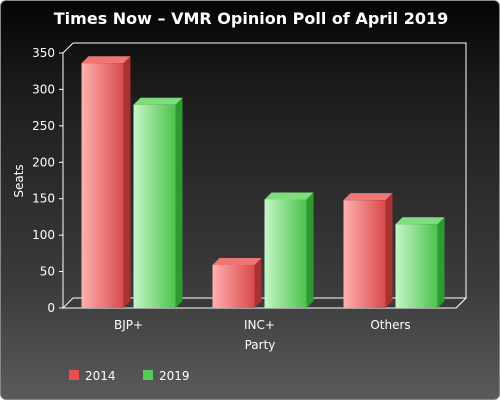 The height and width of the screenshot is (400, 500). I want to click on bar-side-2019-bjp-, so click(179, 202).